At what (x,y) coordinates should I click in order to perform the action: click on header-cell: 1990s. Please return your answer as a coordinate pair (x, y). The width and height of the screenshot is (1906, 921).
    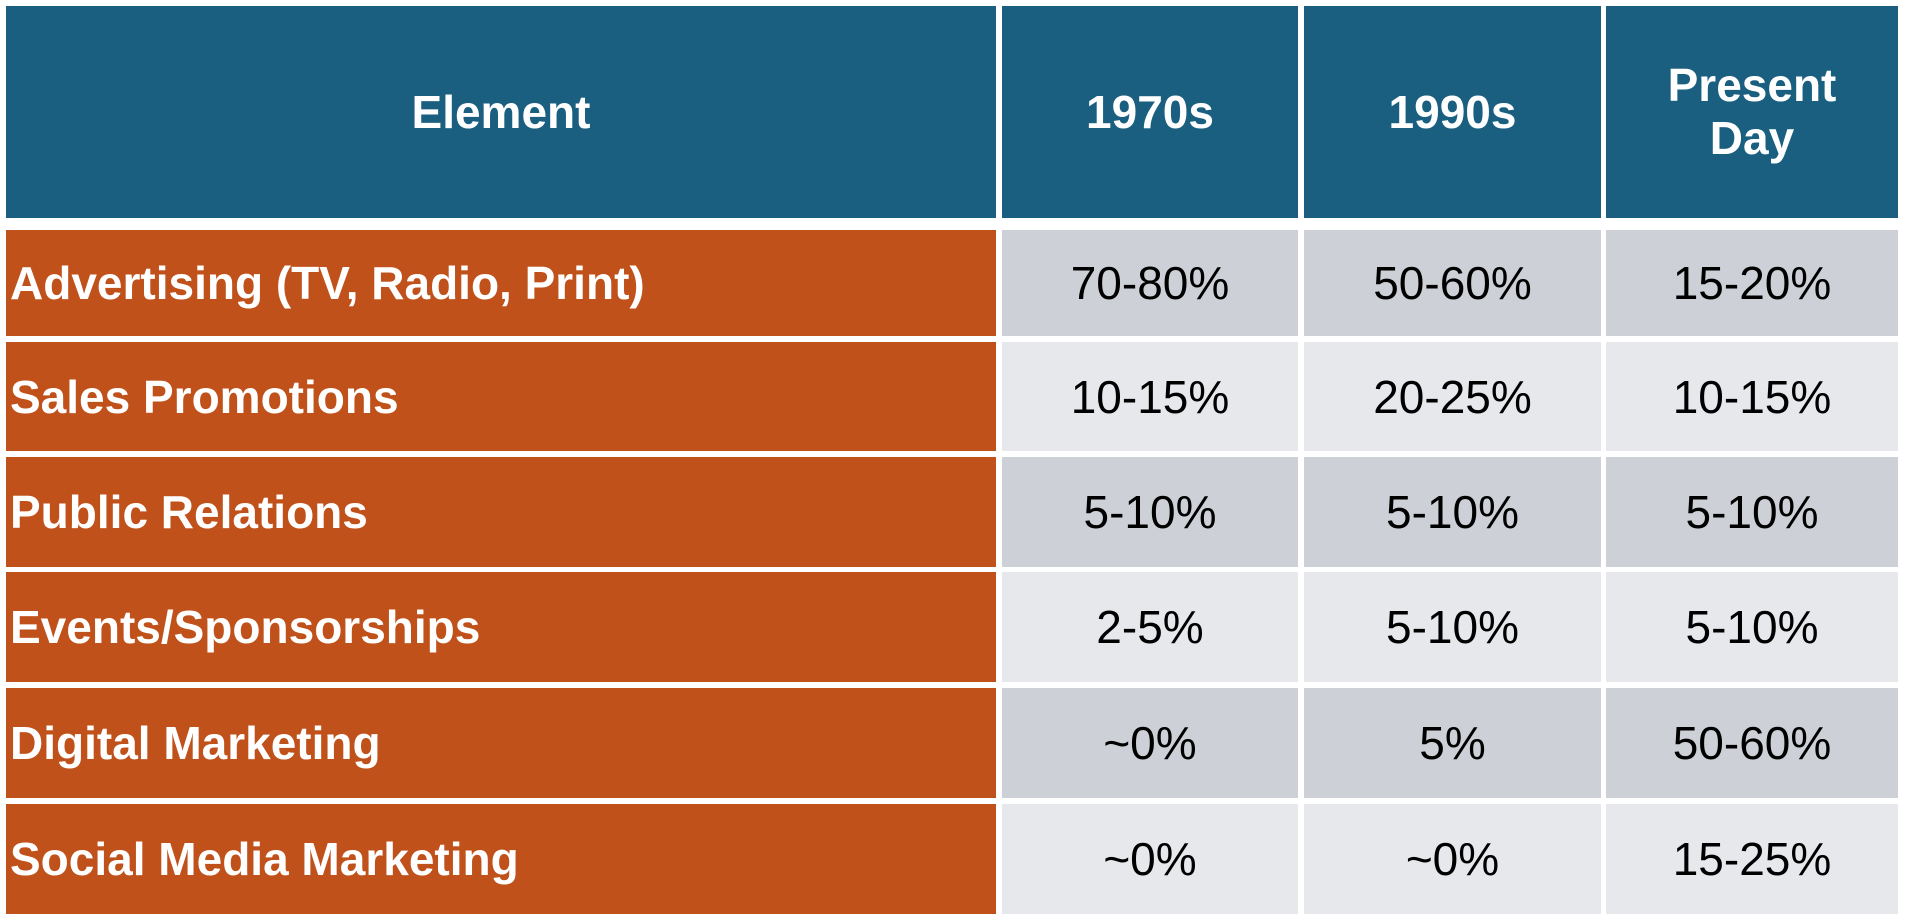
    Looking at the image, I should click on (1452, 112).